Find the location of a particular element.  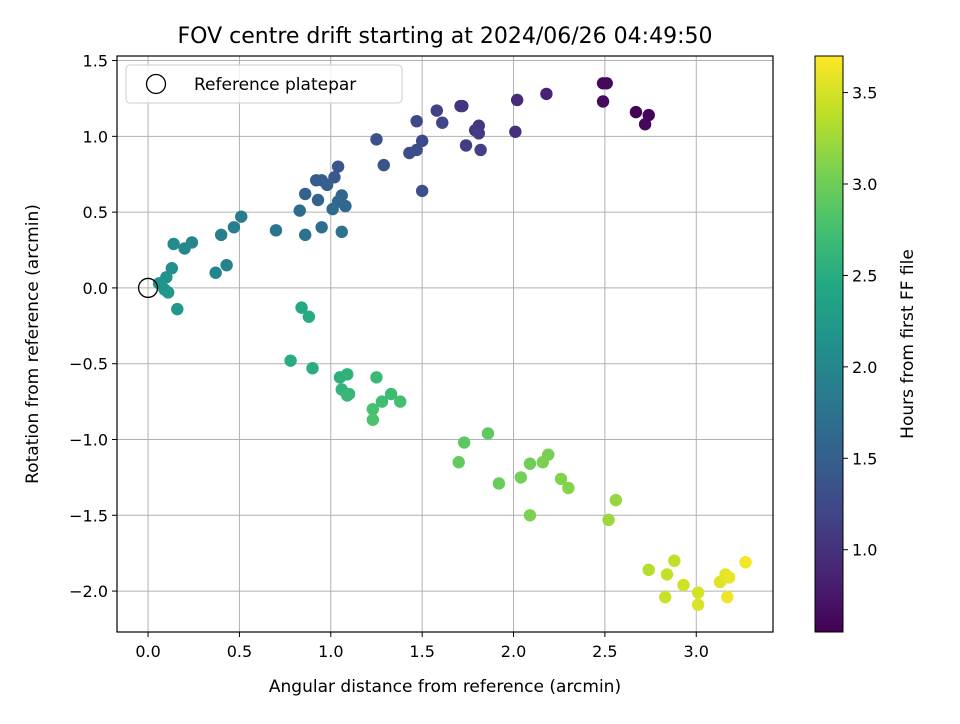

x-axis-label: Angular distance from reference (arcmin) is located at coordinates (445, 687).